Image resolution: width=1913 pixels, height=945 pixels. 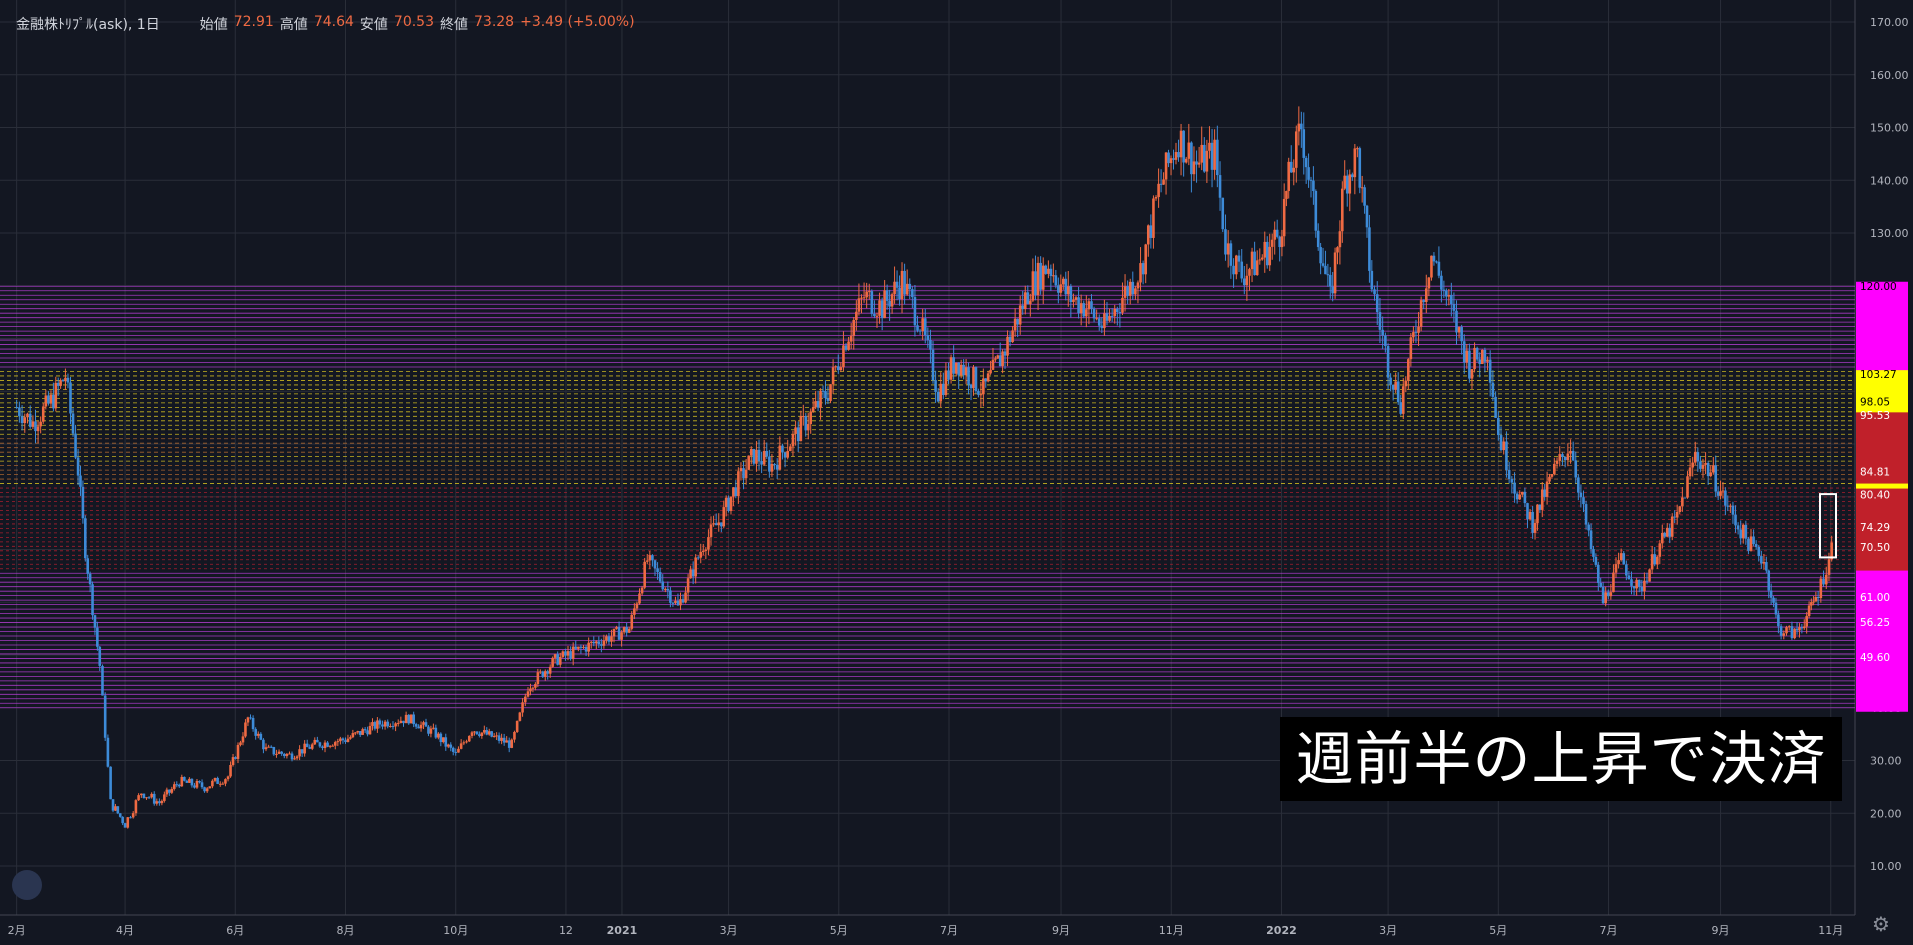 What do you see at coordinates (1878, 287) in the screenshot?
I see `level-price-label: 120.00` at bounding box center [1878, 287].